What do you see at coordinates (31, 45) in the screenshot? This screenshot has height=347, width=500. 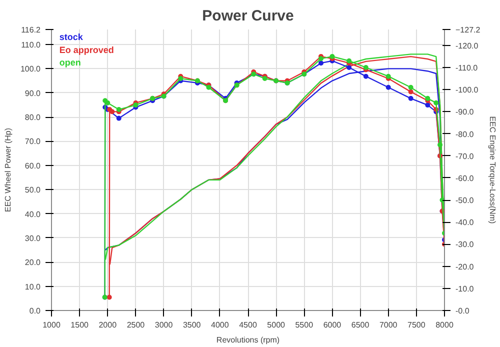 I see `y-tick-label: 110.0` at bounding box center [31, 45].